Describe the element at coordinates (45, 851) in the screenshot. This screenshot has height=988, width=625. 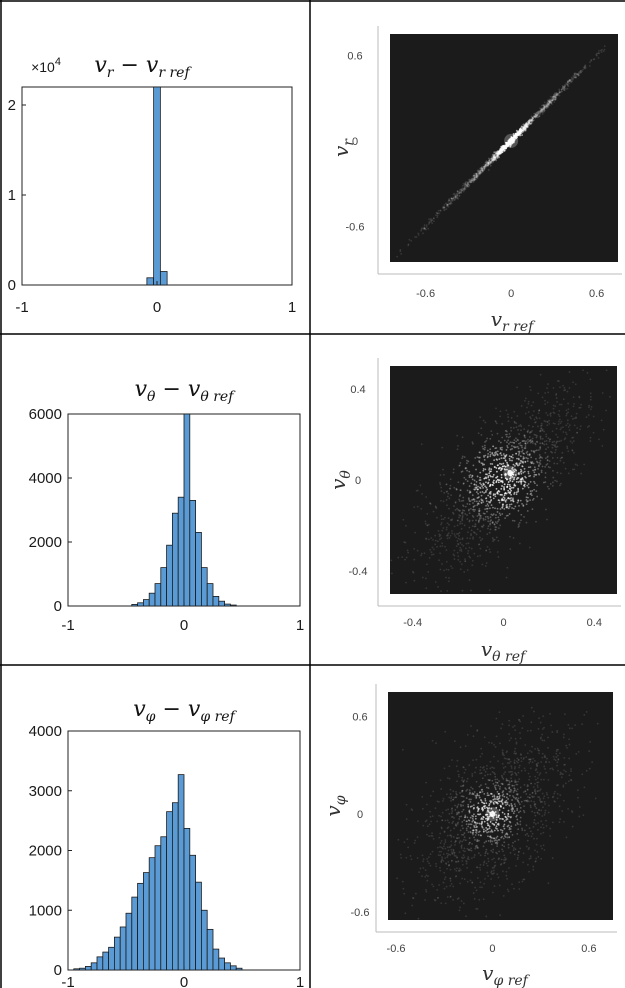
I see `y-tick-label: 2000` at that location.